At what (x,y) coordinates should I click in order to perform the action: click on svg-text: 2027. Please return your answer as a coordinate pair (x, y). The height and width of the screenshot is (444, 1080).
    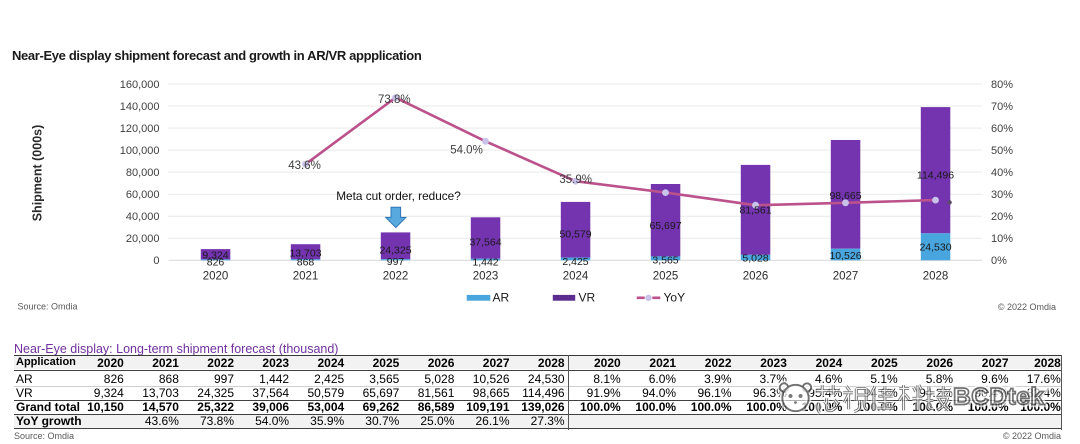
    Looking at the image, I should click on (846, 277).